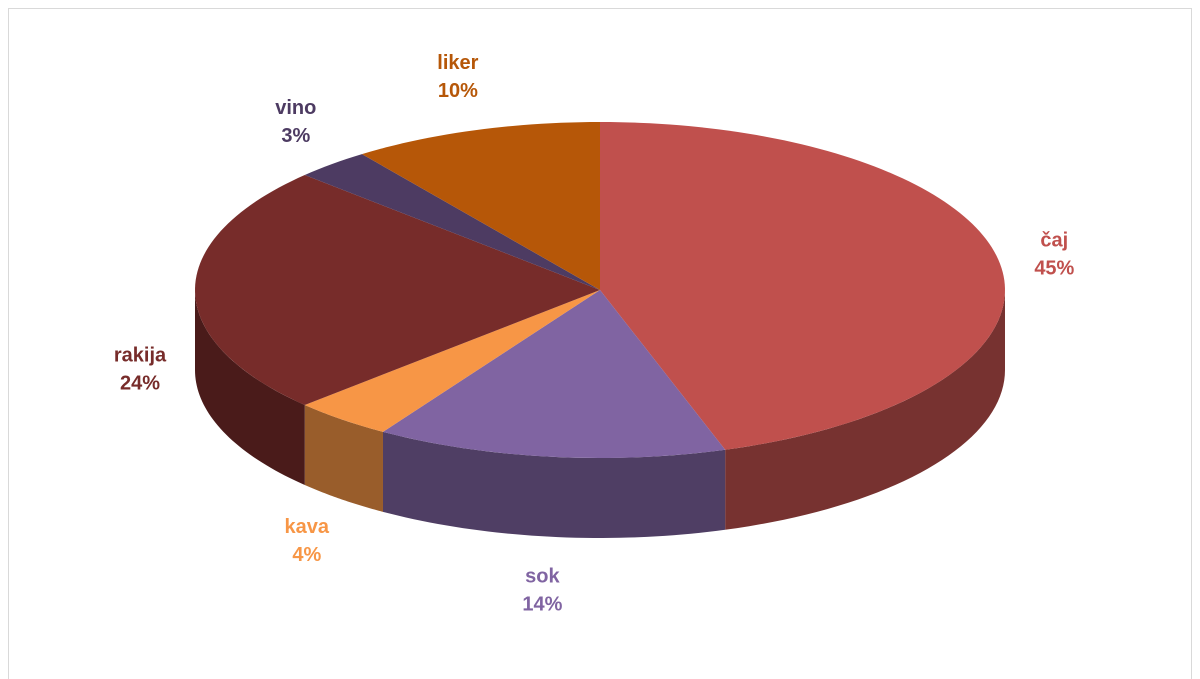  Describe the element at coordinates (458, 91) in the screenshot. I see `slice-label-value: 10%` at that location.